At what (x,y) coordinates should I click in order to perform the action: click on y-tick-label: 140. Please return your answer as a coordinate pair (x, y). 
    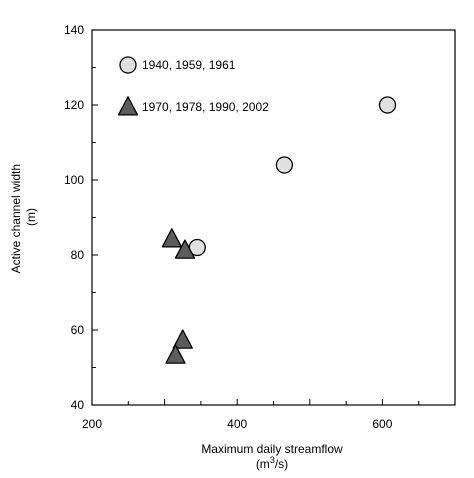
    Looking at the image, I should click on (74, 30).